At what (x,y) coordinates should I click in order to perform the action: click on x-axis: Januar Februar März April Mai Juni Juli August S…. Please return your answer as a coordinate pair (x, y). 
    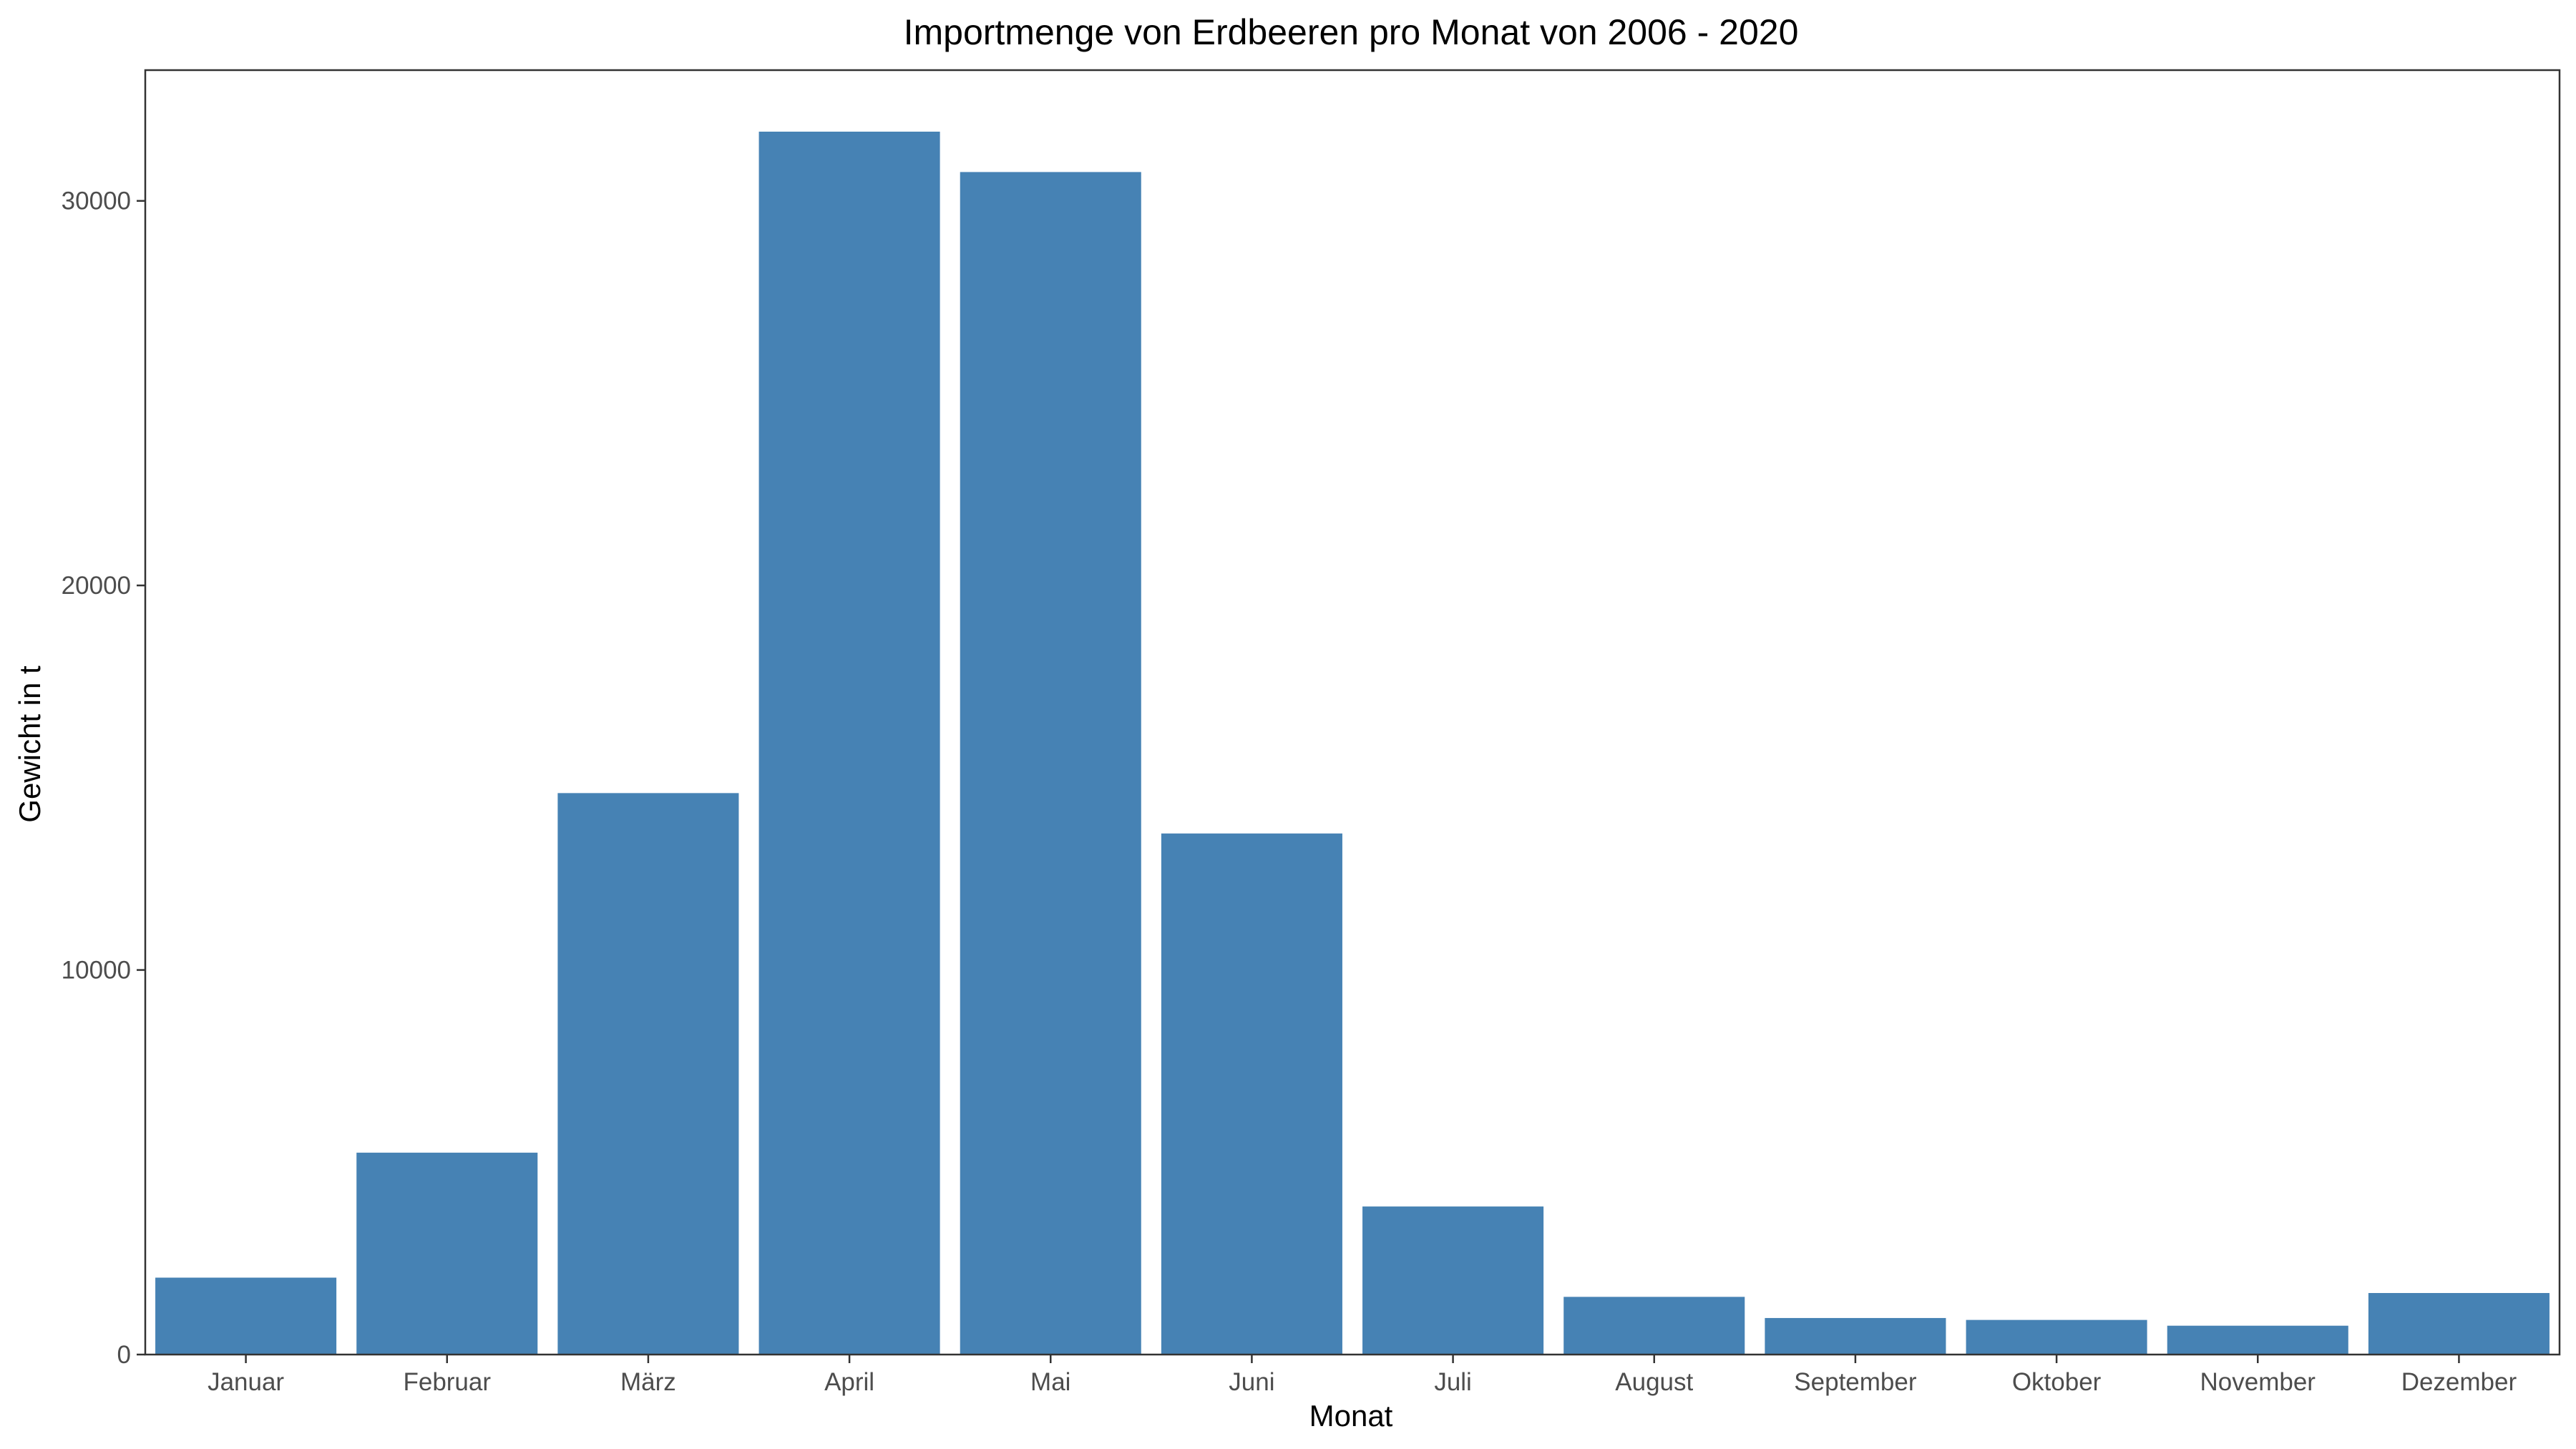
    Looking at the image, I should click on (1362, 1375).